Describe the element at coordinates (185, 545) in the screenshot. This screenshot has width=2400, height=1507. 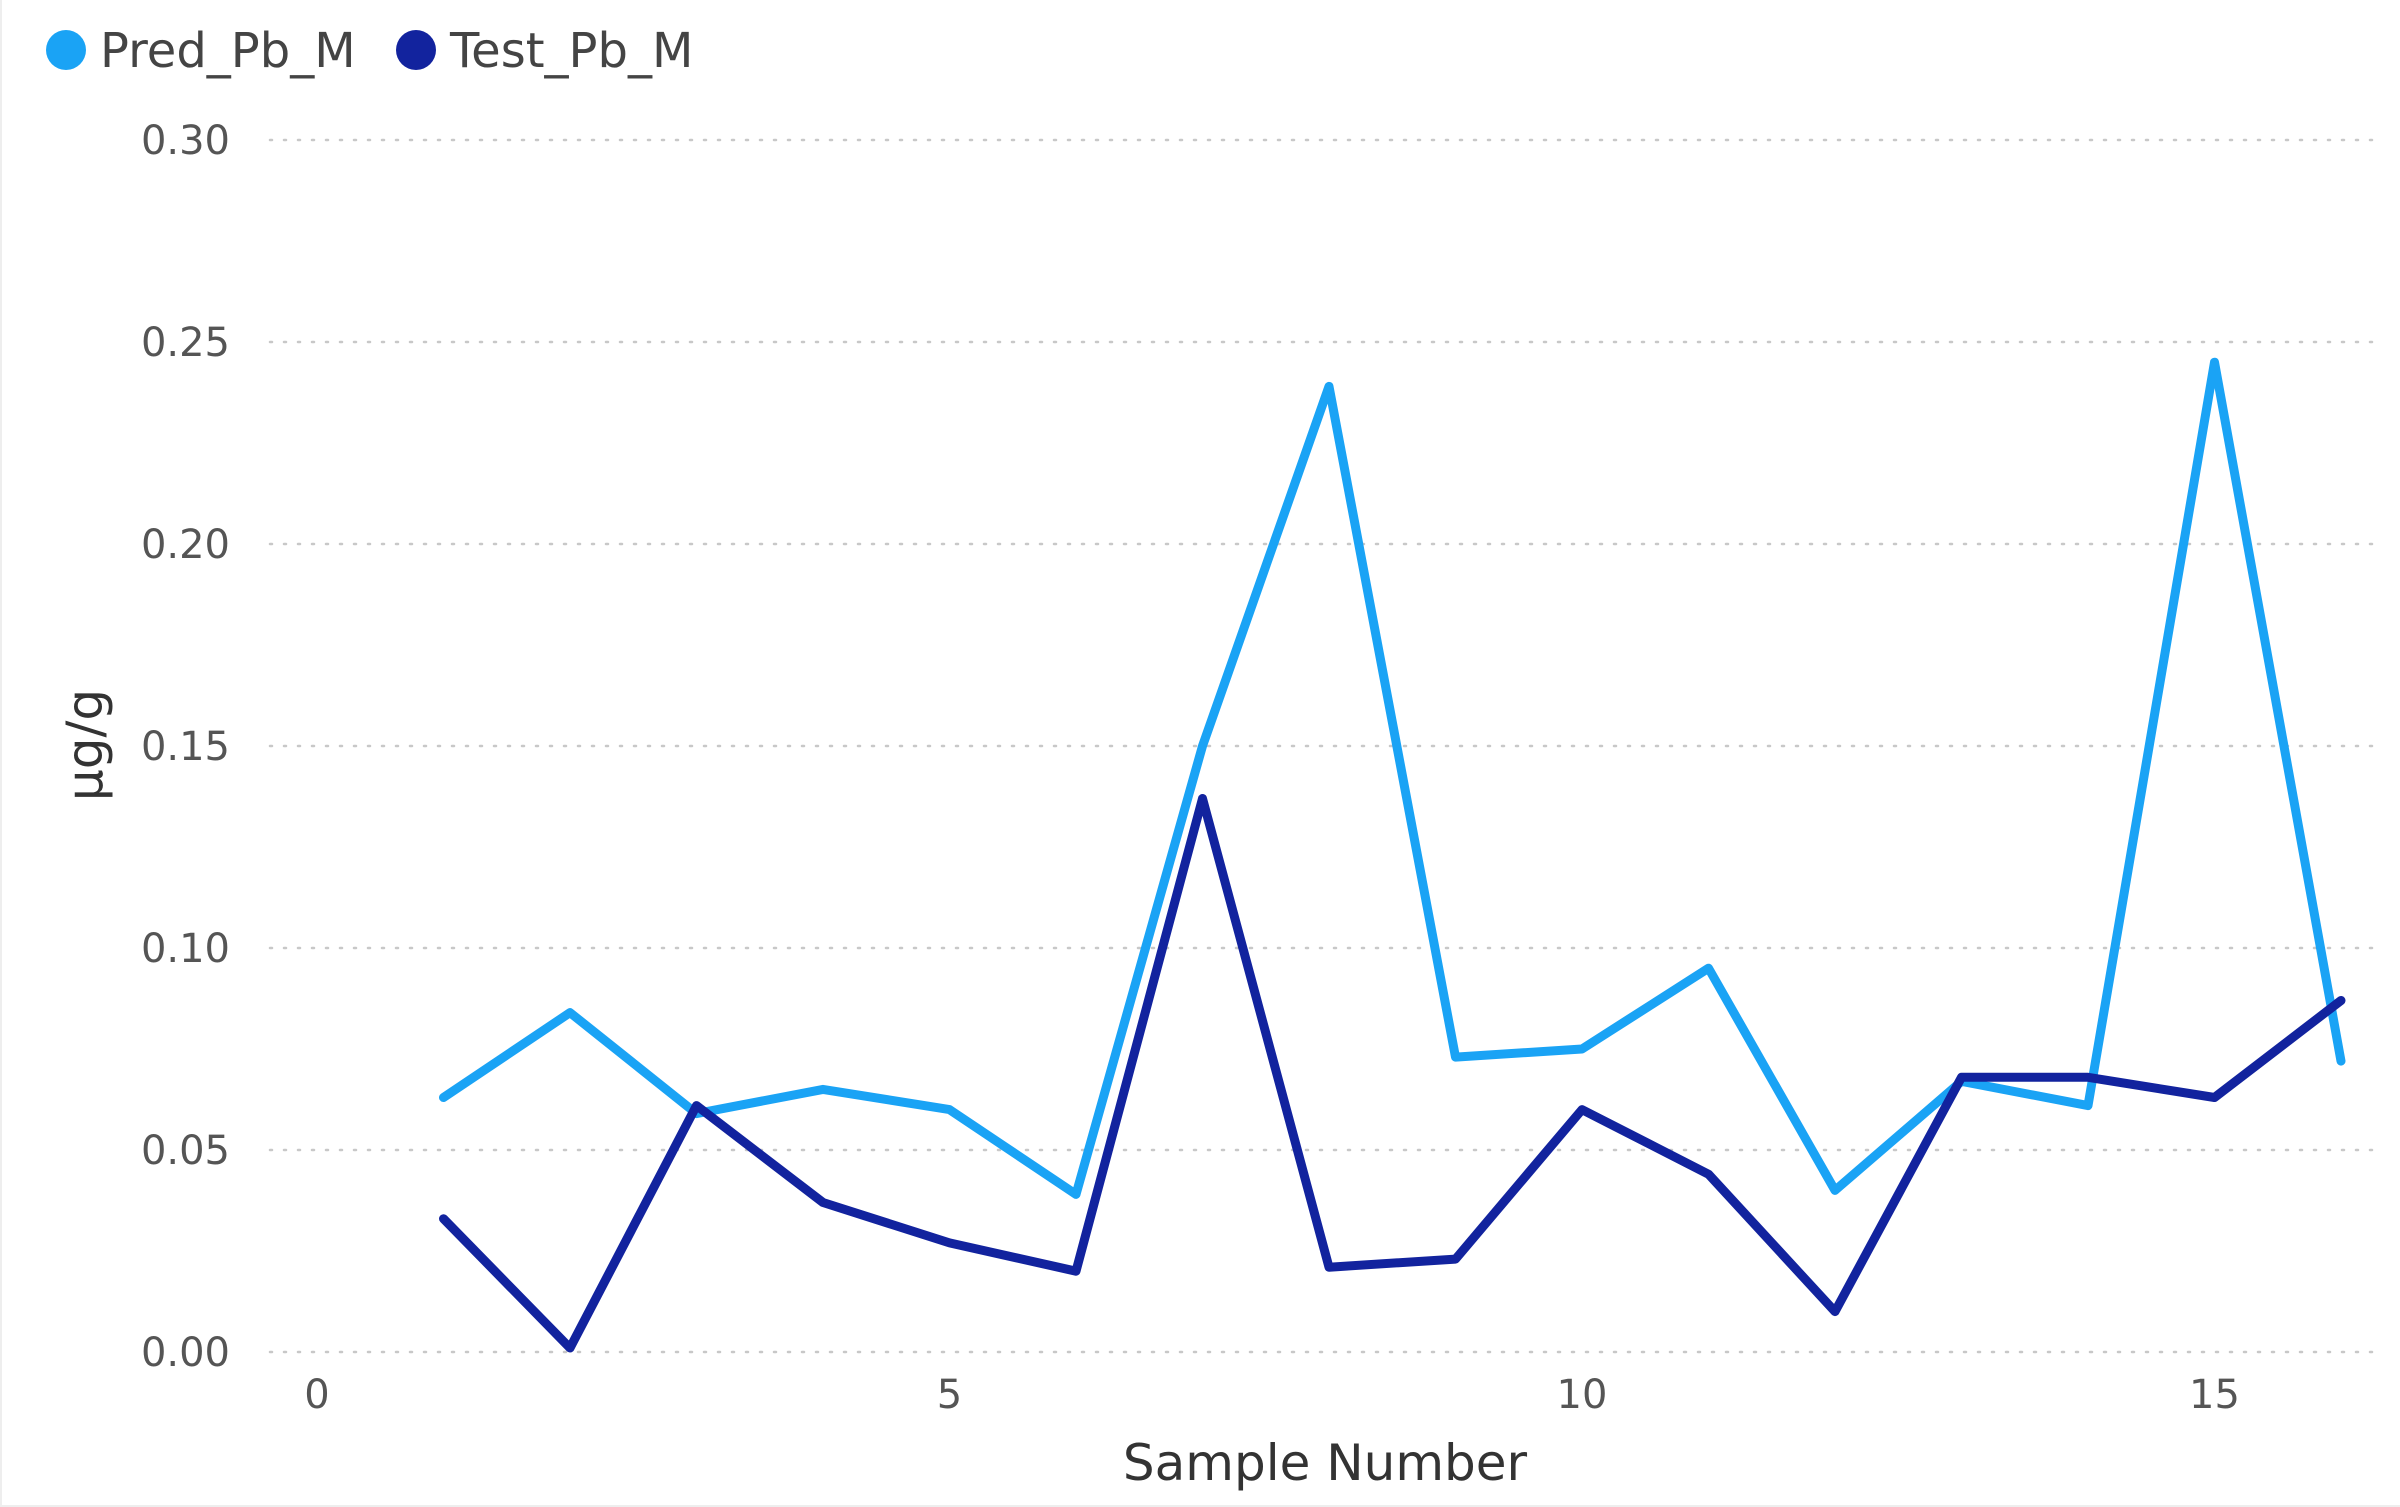
I see `y-tick-label: 0.20` at that location.